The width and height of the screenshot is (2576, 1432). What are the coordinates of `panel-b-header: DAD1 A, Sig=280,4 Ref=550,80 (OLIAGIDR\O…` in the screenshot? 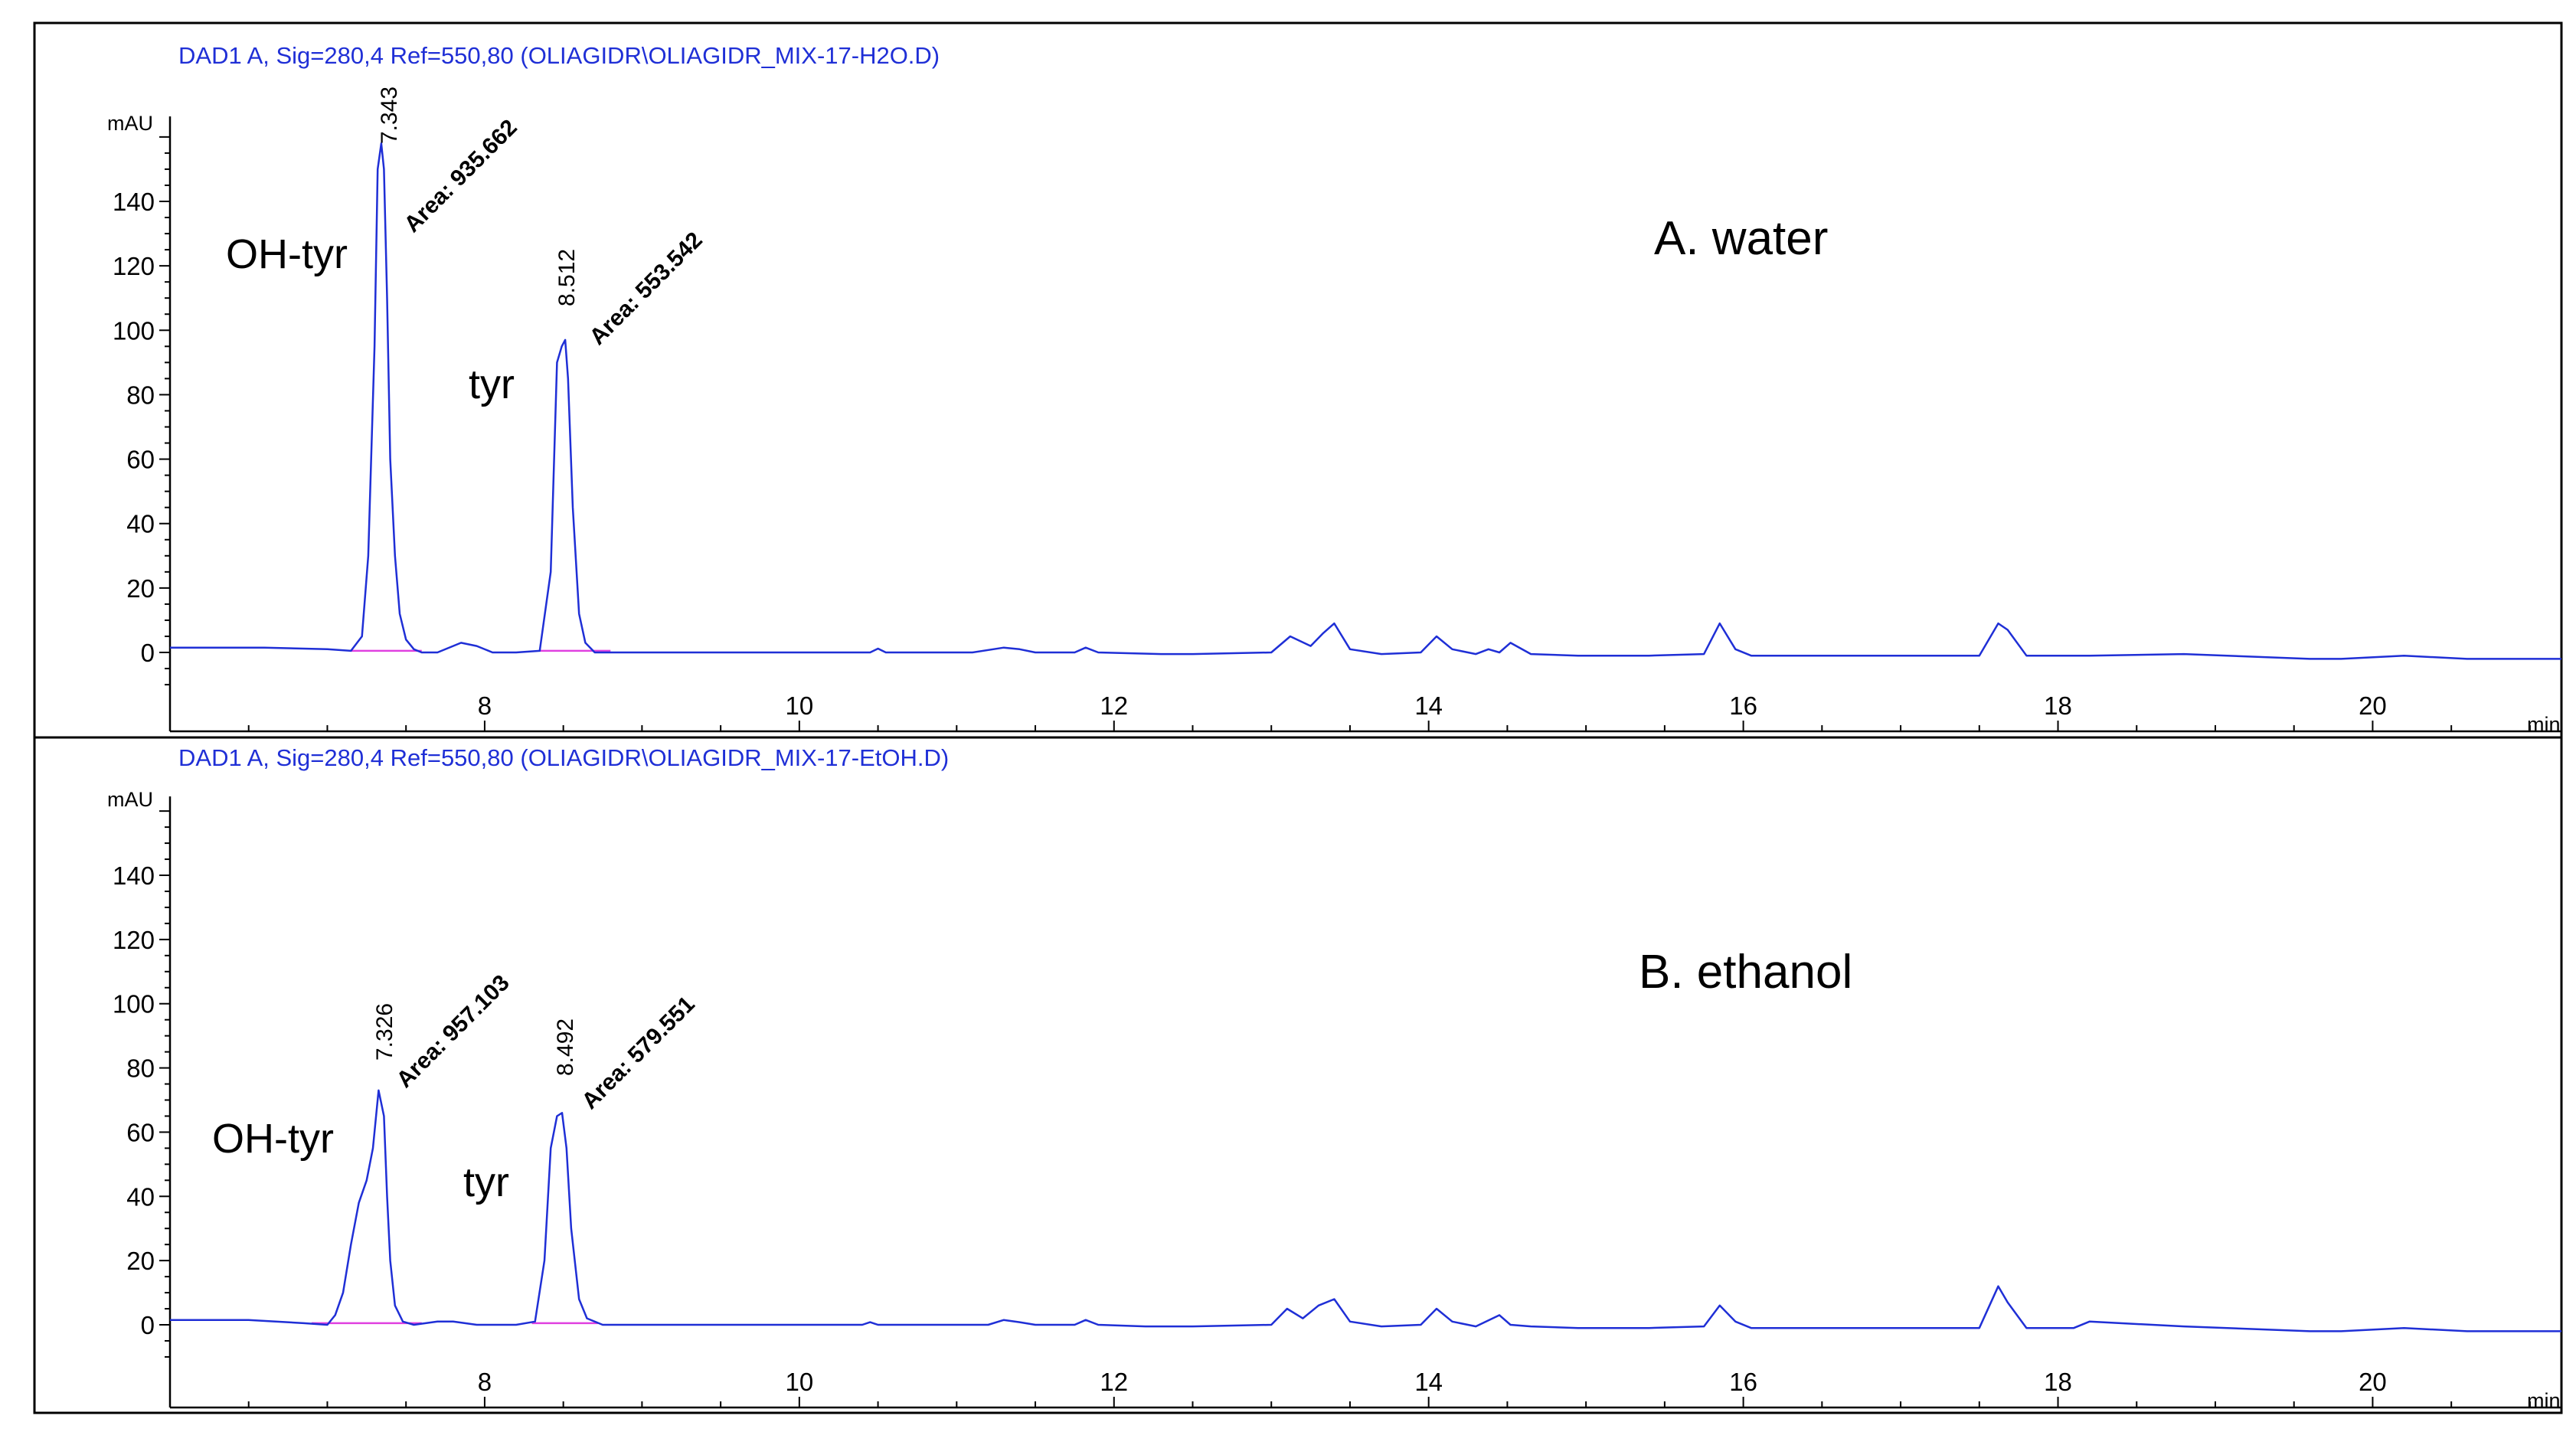 It's located at (563, 757).